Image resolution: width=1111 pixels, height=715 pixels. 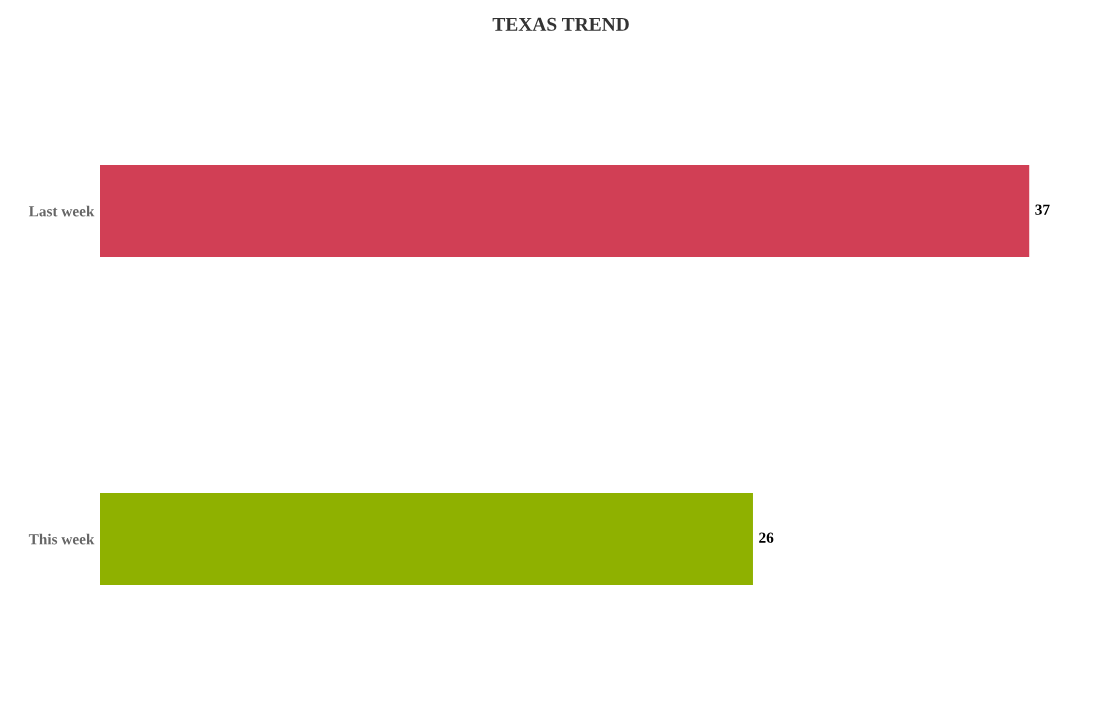 I want to click on data-label: 26, so click(x=766, y=537).